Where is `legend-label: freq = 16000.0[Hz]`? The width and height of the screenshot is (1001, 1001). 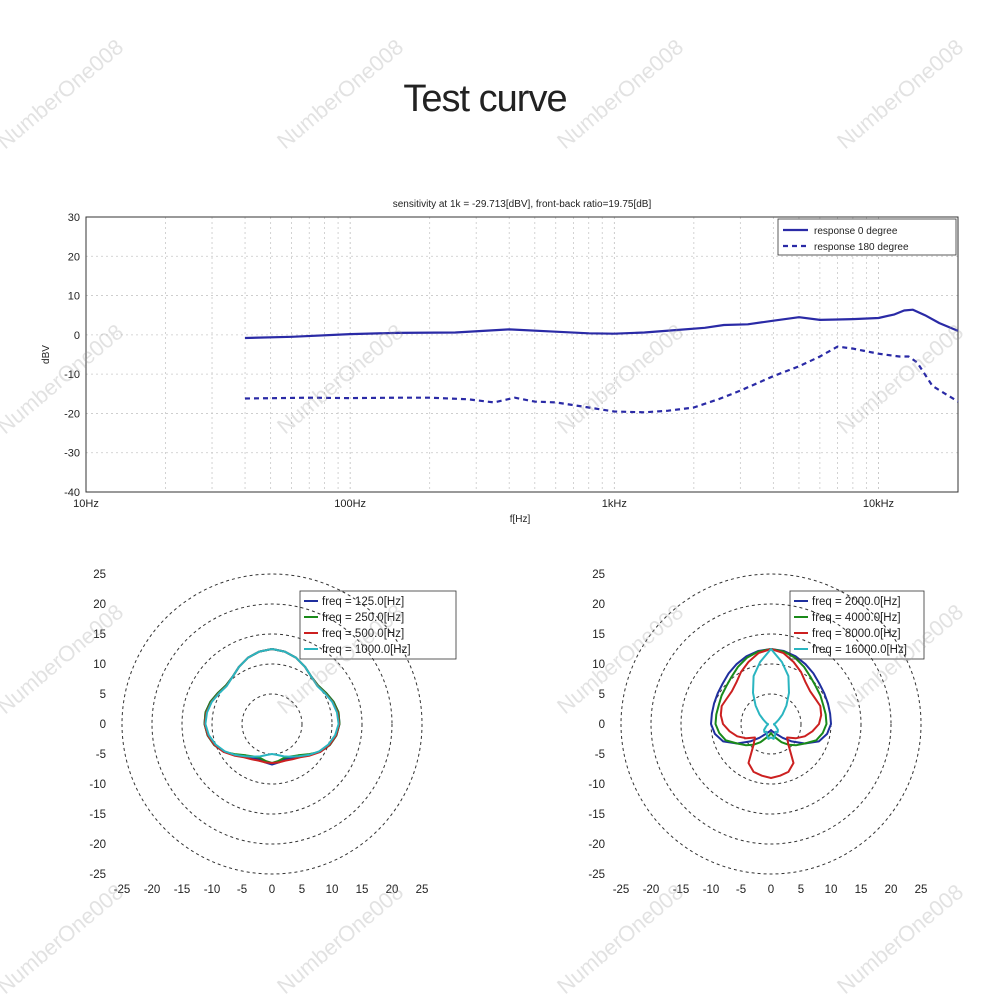
legend-label: freq = 16000.0[Hz] is located at coordinates (859, 650).